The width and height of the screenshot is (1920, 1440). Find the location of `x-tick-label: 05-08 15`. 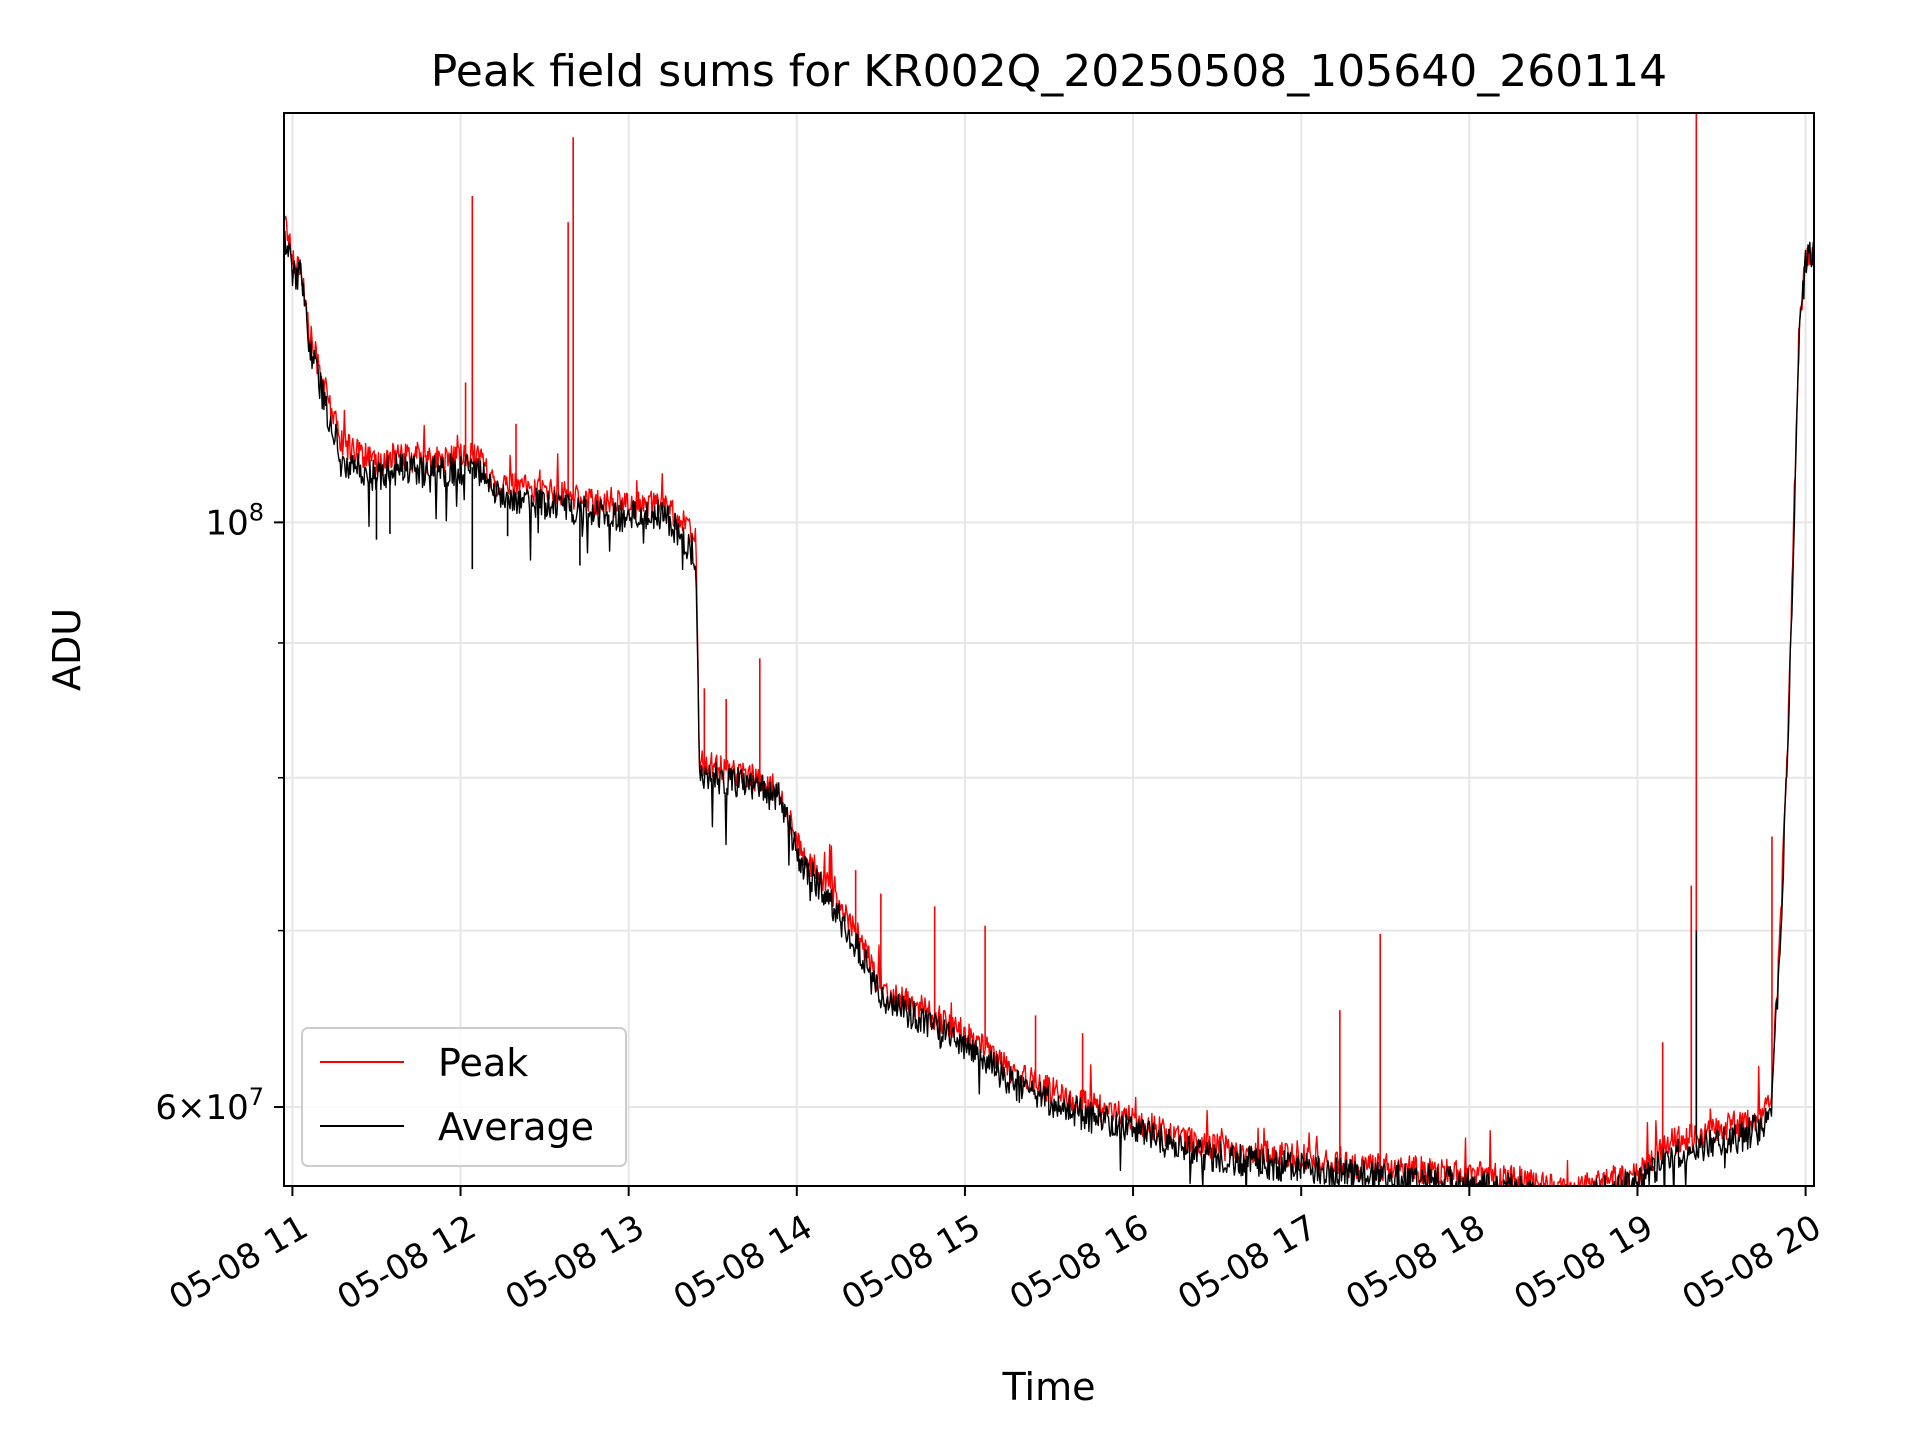

x-tick-label: 05-08 15 is located at coordinates (911, 1262).